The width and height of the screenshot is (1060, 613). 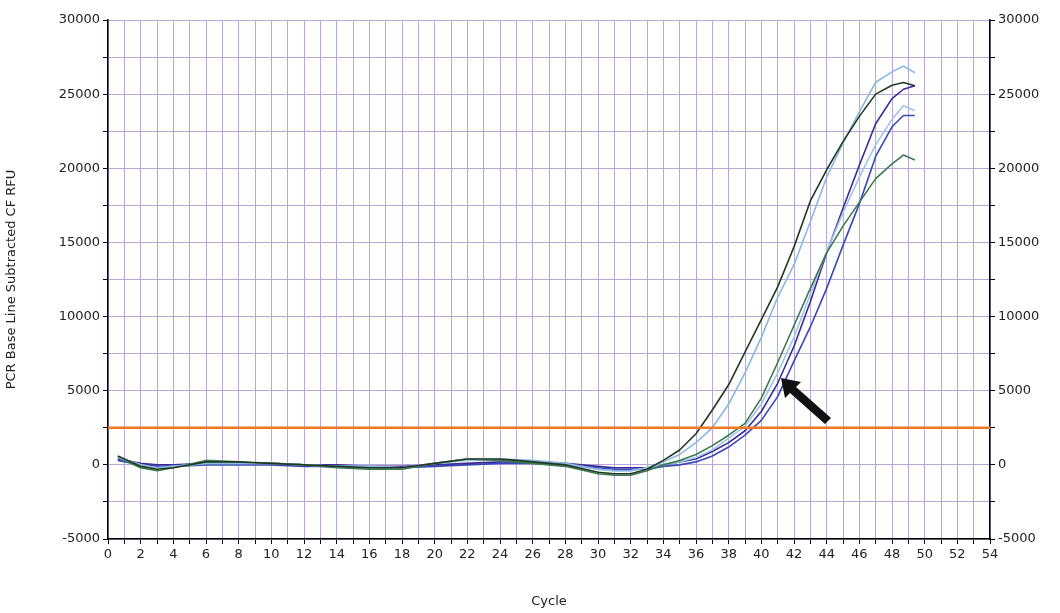 I want to click on y2-tick-label: 20000, so click(x=1019, y=167).